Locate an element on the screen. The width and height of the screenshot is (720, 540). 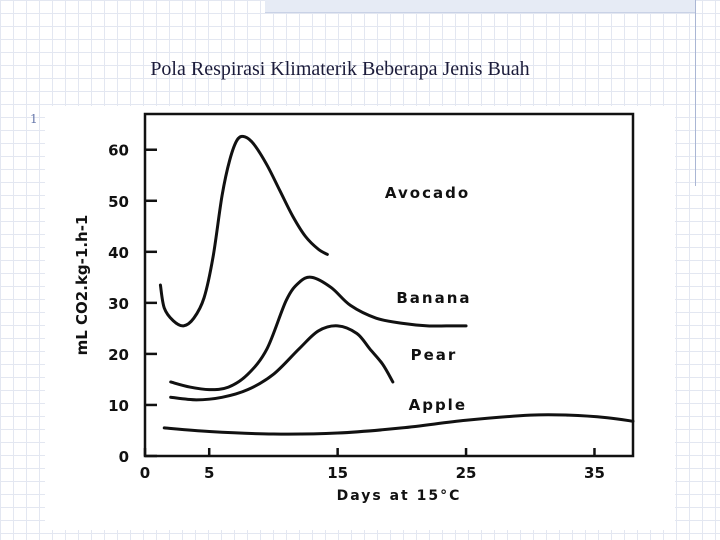
series-label-pear: Pear is located at coordinates (434, 355).